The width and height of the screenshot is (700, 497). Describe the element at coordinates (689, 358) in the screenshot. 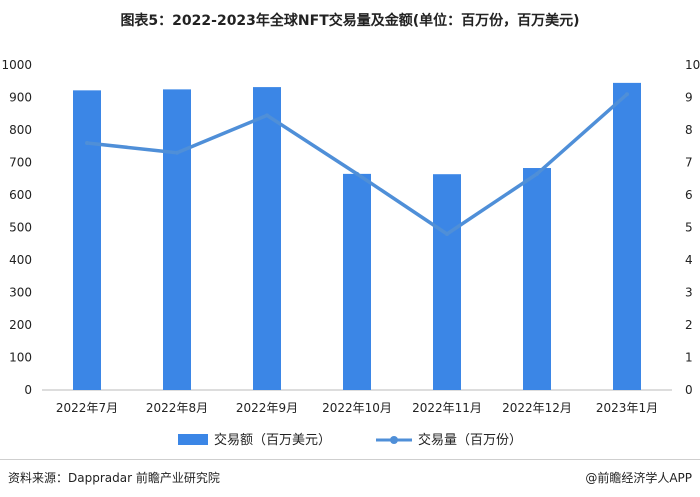

I see `right-tick-label: 1` at that location.